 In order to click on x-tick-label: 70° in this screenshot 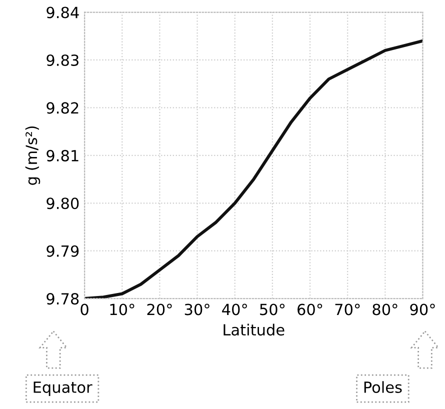, I will do `click(347, 310)`.